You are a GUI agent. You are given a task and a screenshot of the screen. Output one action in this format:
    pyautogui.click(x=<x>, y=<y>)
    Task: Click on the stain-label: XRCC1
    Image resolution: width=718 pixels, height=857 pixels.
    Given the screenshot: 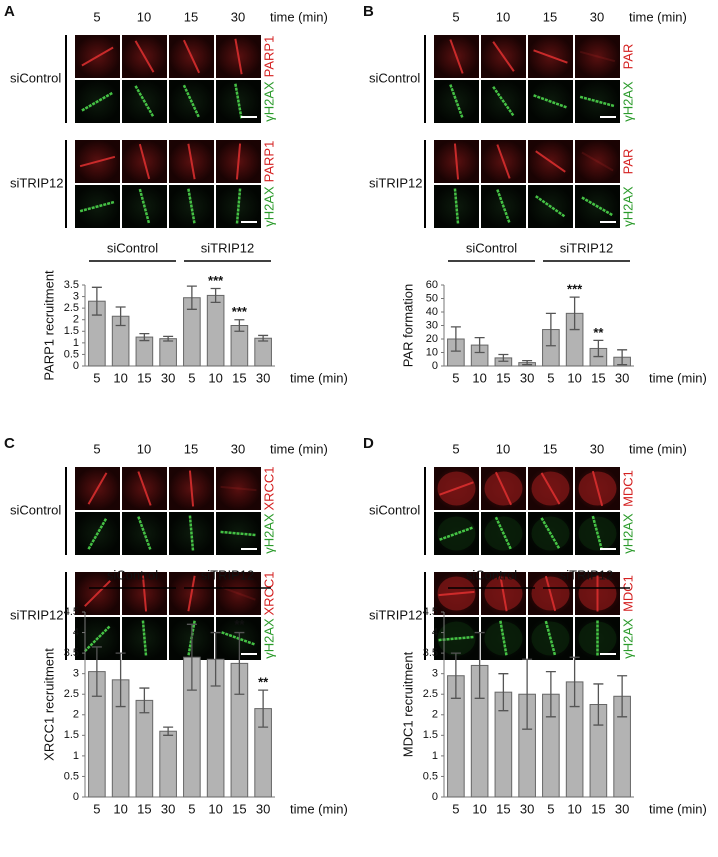 What is the action you would take?
    pyautogui.click(x=268, y=593)
    